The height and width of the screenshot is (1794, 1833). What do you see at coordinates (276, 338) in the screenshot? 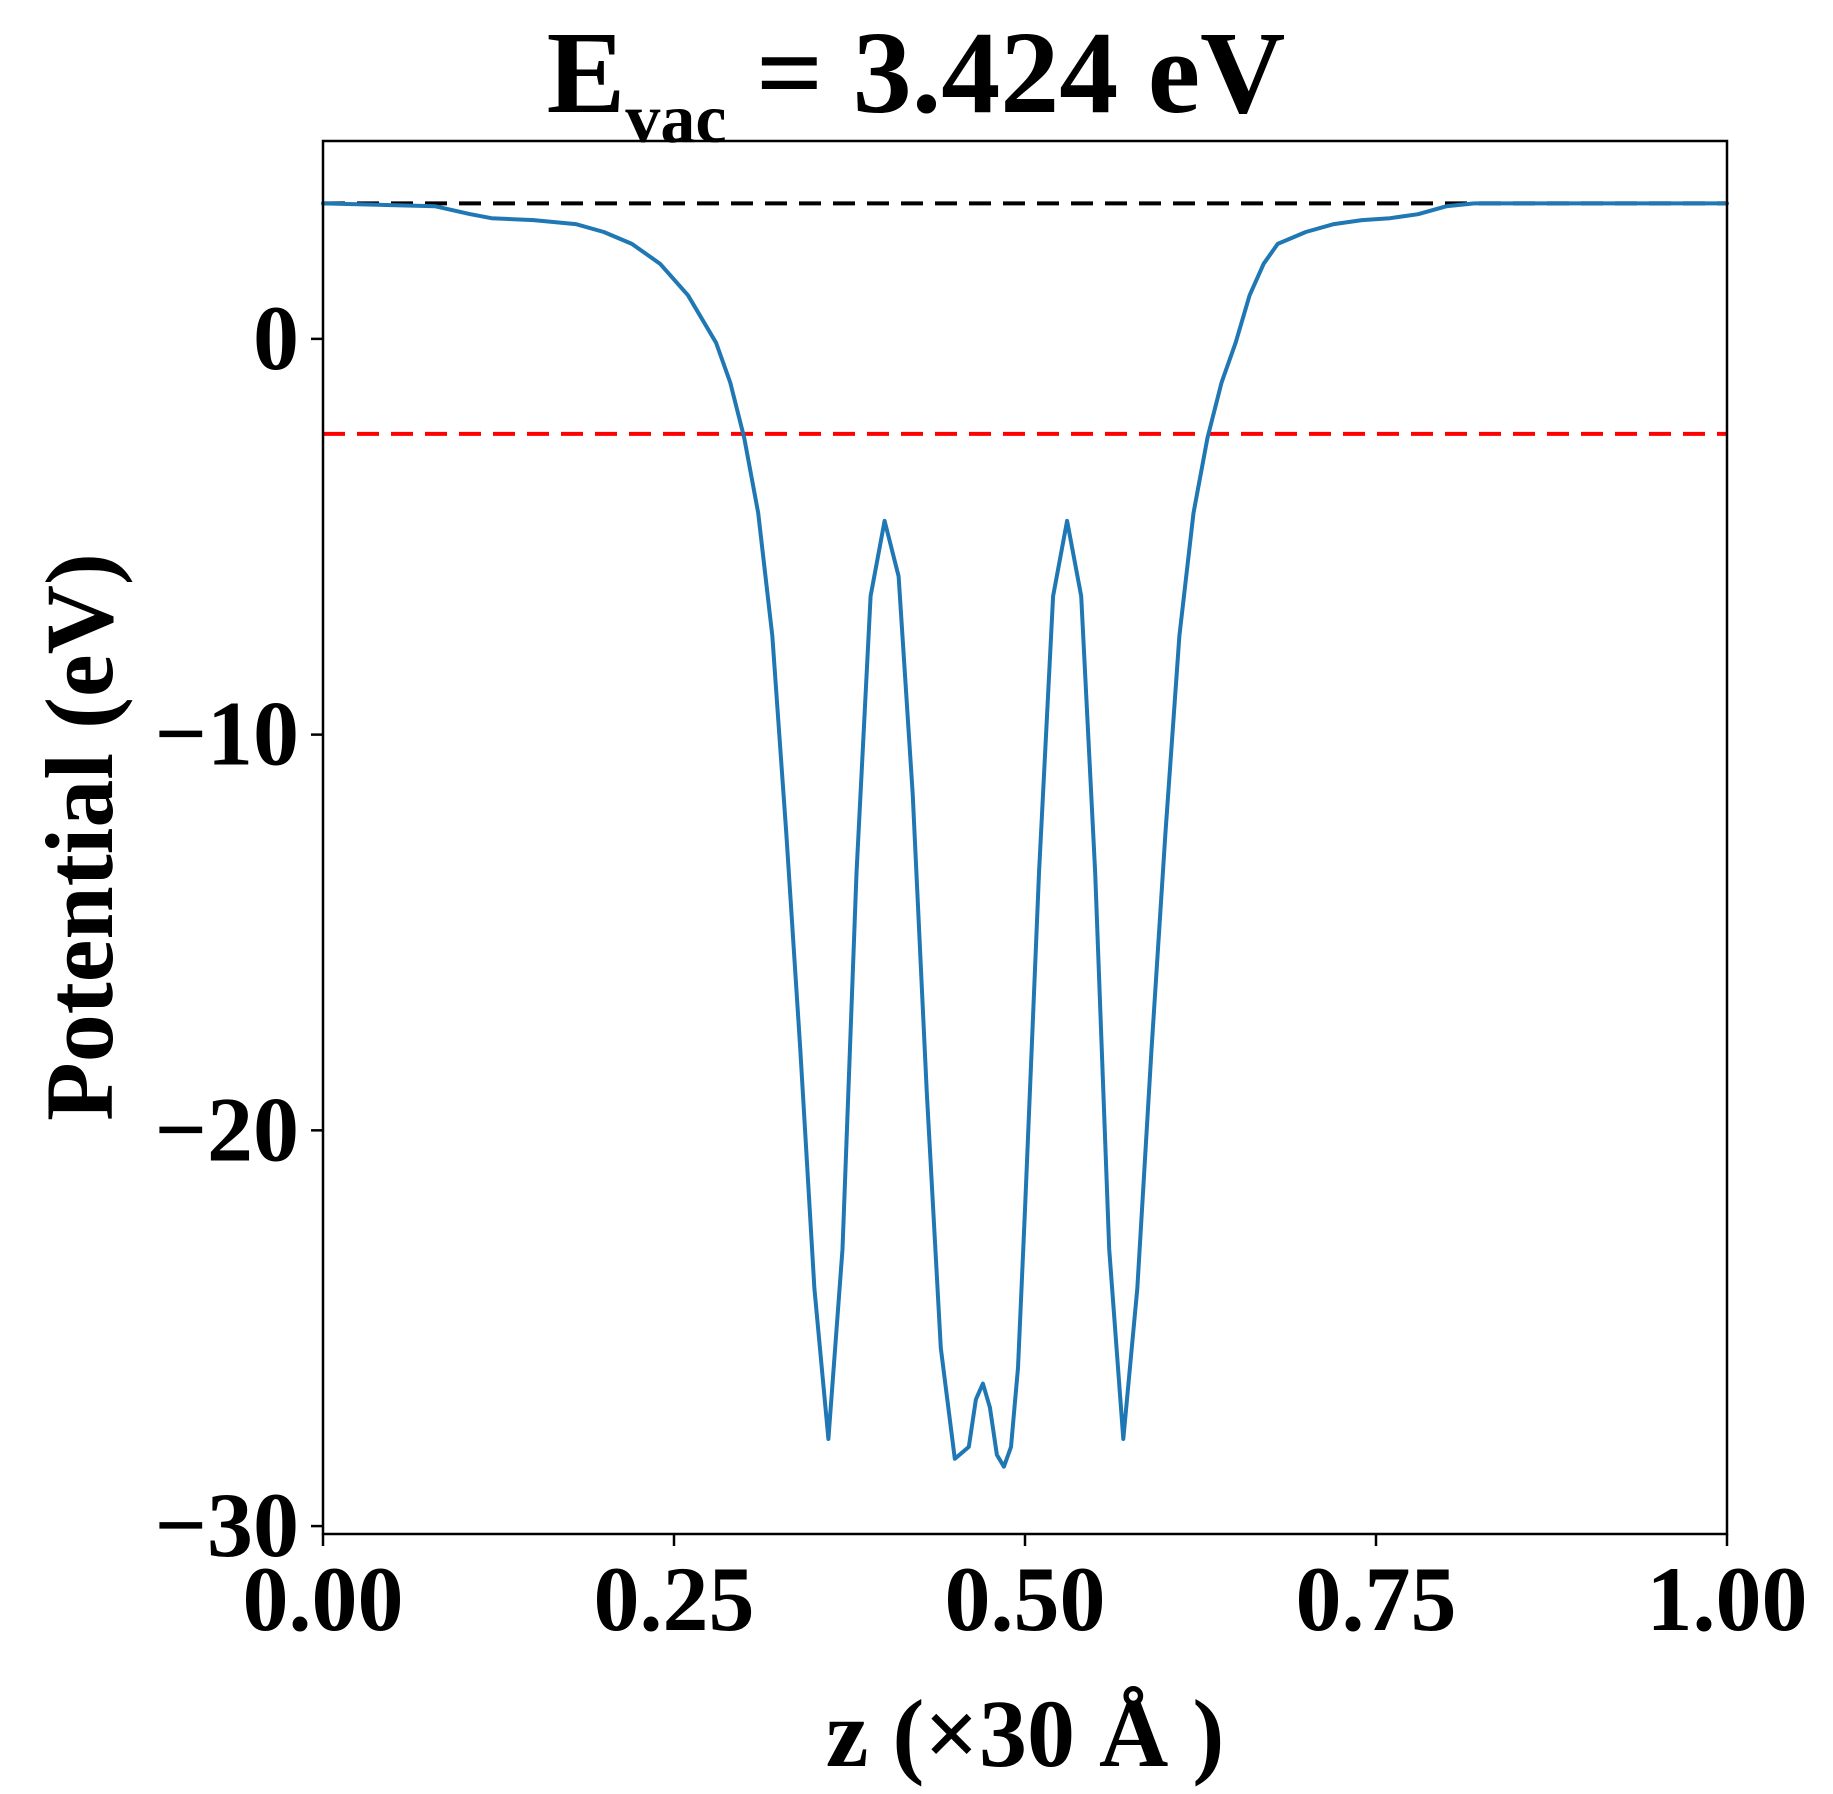
I see `y-tick-label: 0` at bounding box center [276, 338].